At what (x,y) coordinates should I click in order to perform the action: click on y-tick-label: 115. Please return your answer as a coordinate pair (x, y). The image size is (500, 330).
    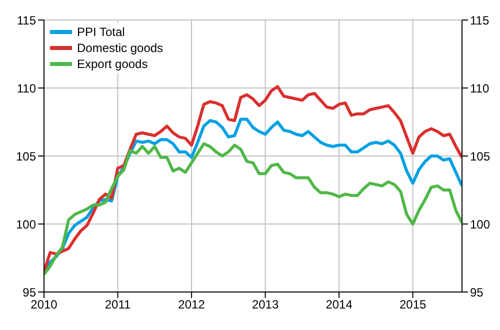
    Looking at the image, I should click on (26, 20).